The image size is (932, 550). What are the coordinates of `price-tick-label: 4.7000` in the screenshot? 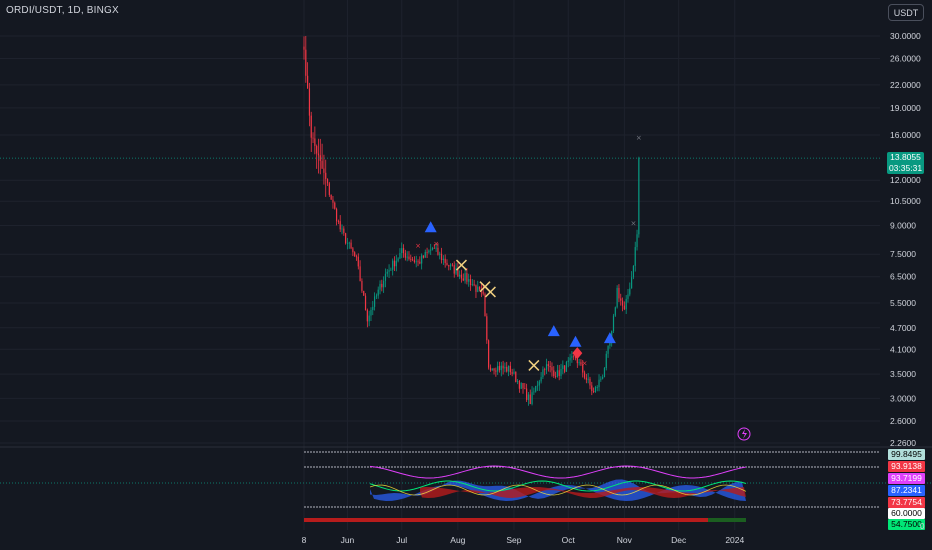 It's located at (903, 328).